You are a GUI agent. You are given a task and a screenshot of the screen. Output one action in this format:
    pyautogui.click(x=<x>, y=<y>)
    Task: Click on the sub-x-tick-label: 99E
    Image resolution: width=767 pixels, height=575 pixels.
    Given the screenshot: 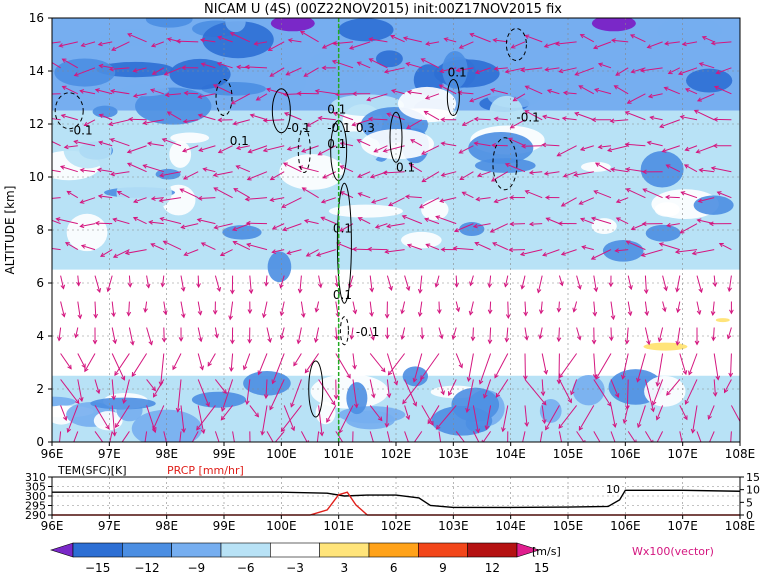 What is the action you would take?
    pyautogui.click(x=224, y=526)
    